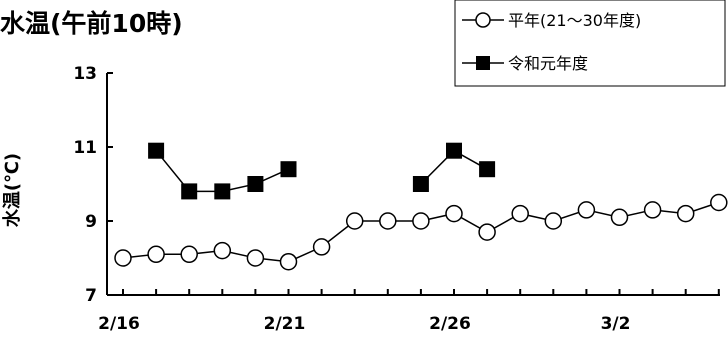  Describe the element at coordinates (91, 296) in the screenshot. I see `y-tick-label-7: 7` at that location.